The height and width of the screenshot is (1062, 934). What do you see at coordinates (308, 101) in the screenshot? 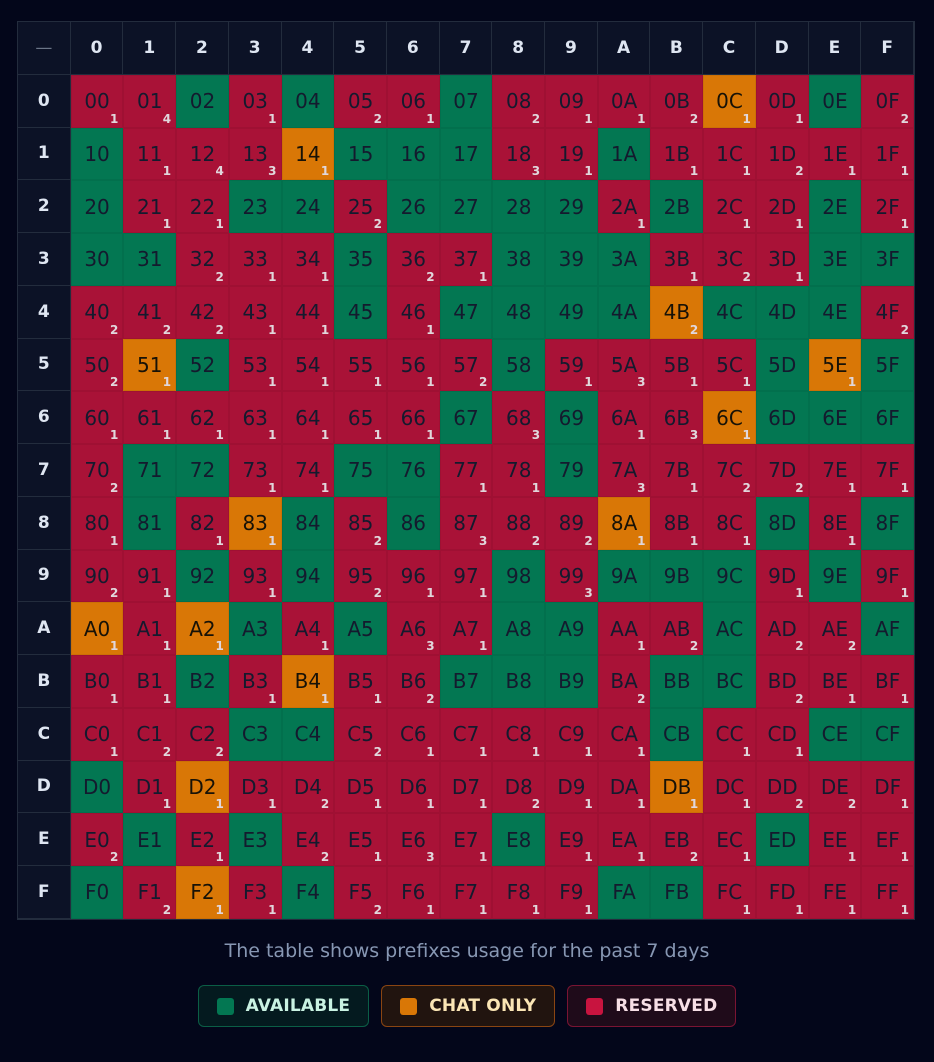
I see `prefix-cell-04: 04` at bounding box center [308, 101].